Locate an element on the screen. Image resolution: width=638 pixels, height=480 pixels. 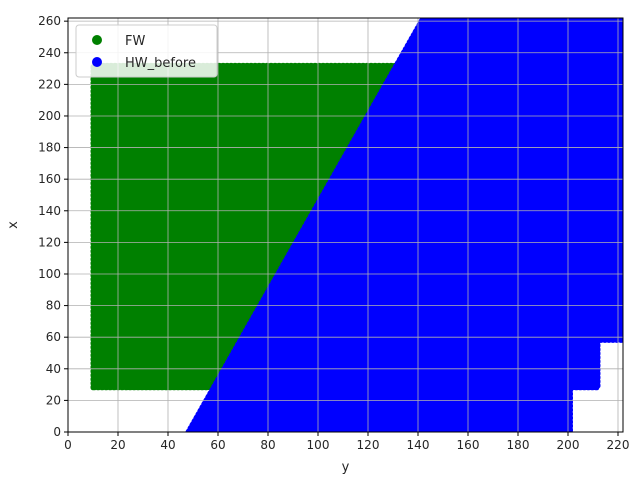
x-tick-label: 80 is located at coordinates (267, 445).